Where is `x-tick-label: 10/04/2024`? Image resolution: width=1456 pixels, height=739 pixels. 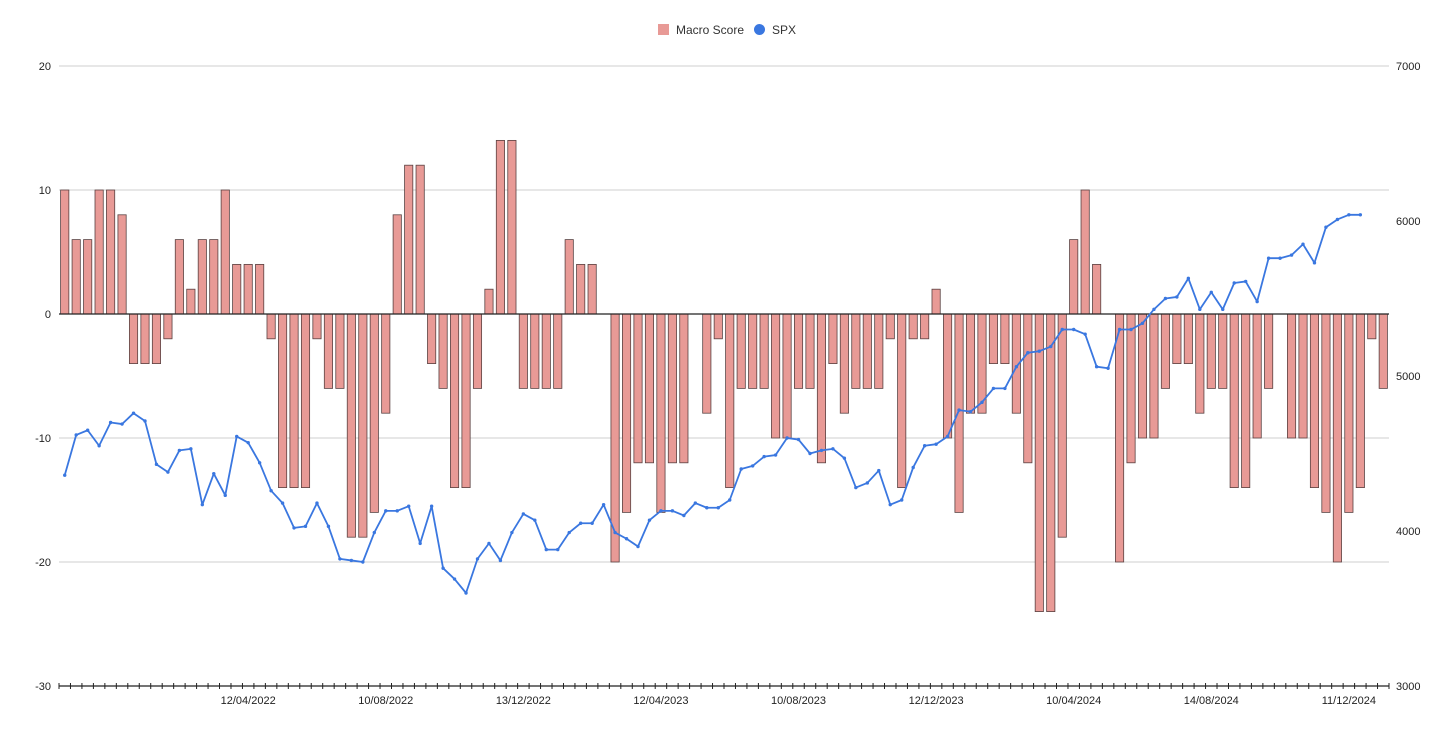 x-tick-label: 10/04/2024 is located at coordinates (1073, 701).